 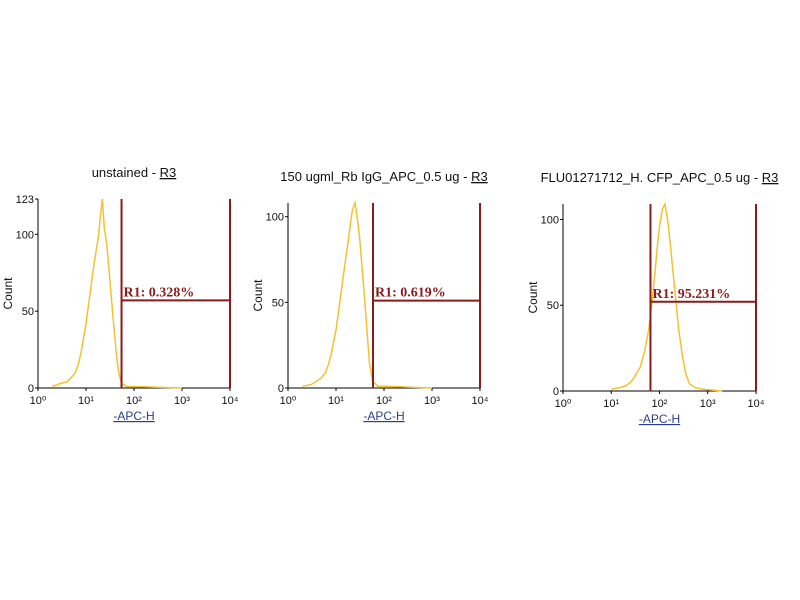 What do you see at coordinates (650, 177) in the screenshot?
I see `title-text: FLU01271712_H. CFP_APC_0.5 ug -` at bounding box center [650, 177].